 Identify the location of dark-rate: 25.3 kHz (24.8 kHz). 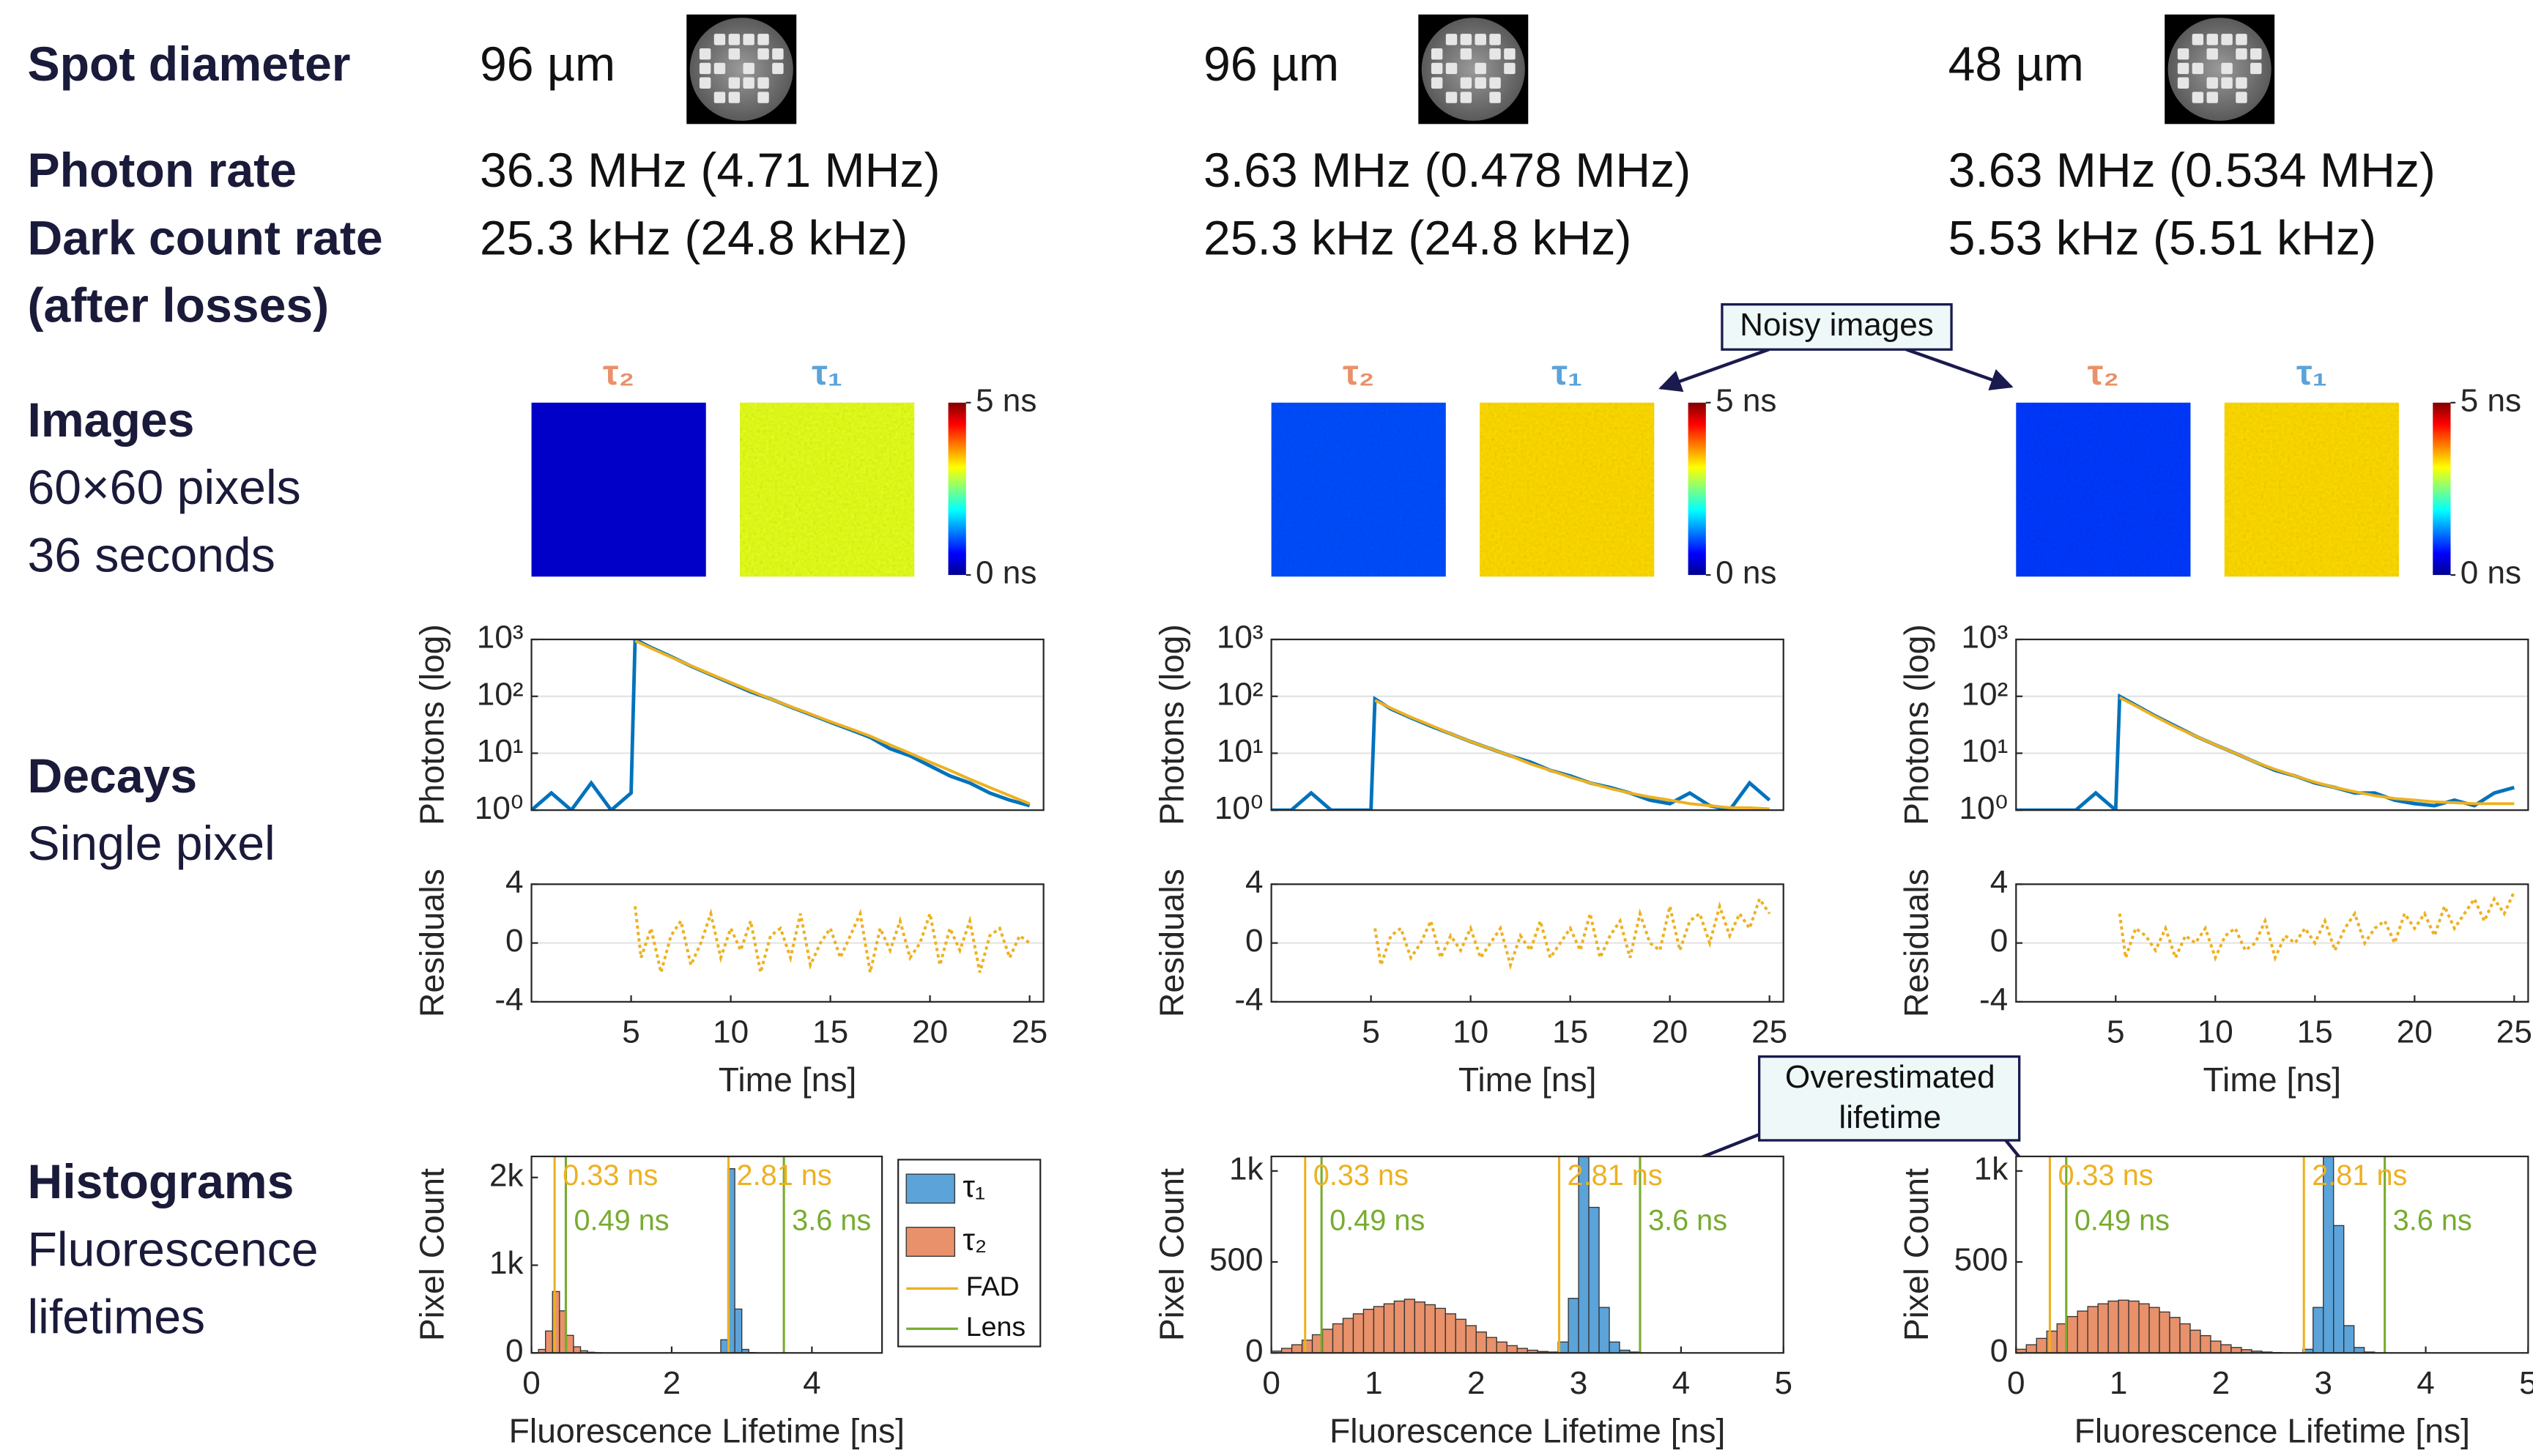
(694, 237).